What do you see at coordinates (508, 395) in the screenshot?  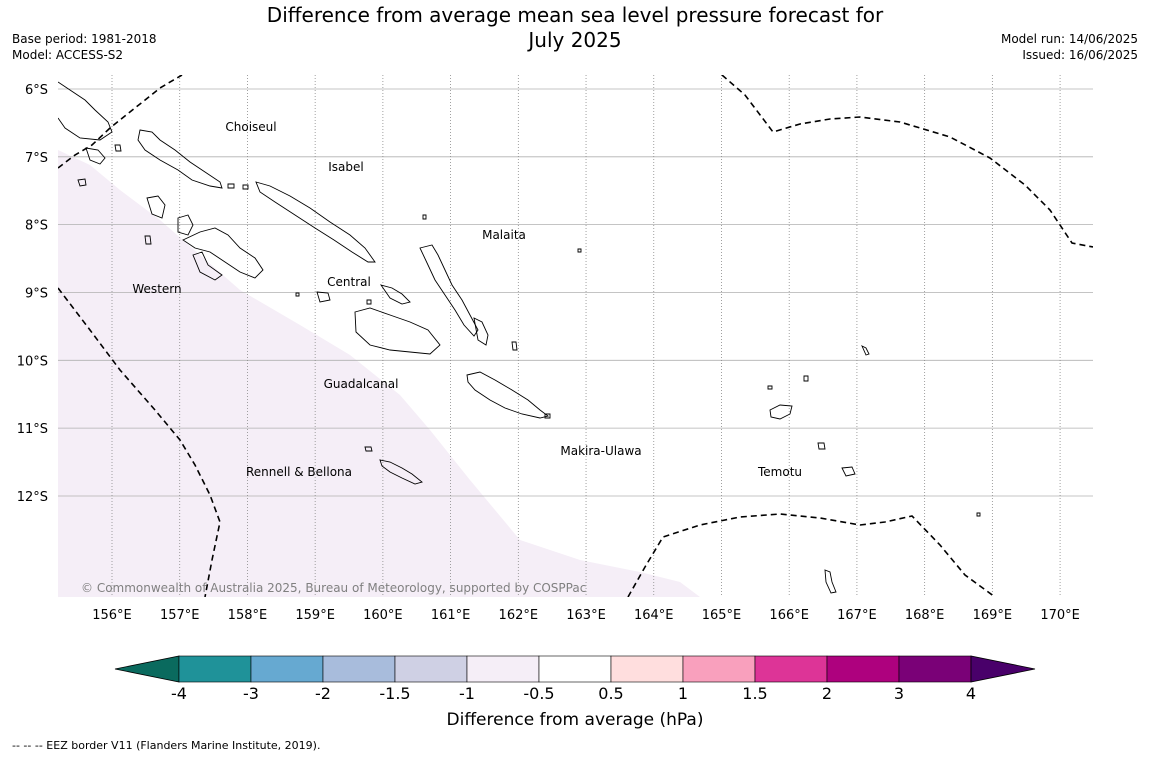 I see `island-makira` at bounding box center [508, 395].